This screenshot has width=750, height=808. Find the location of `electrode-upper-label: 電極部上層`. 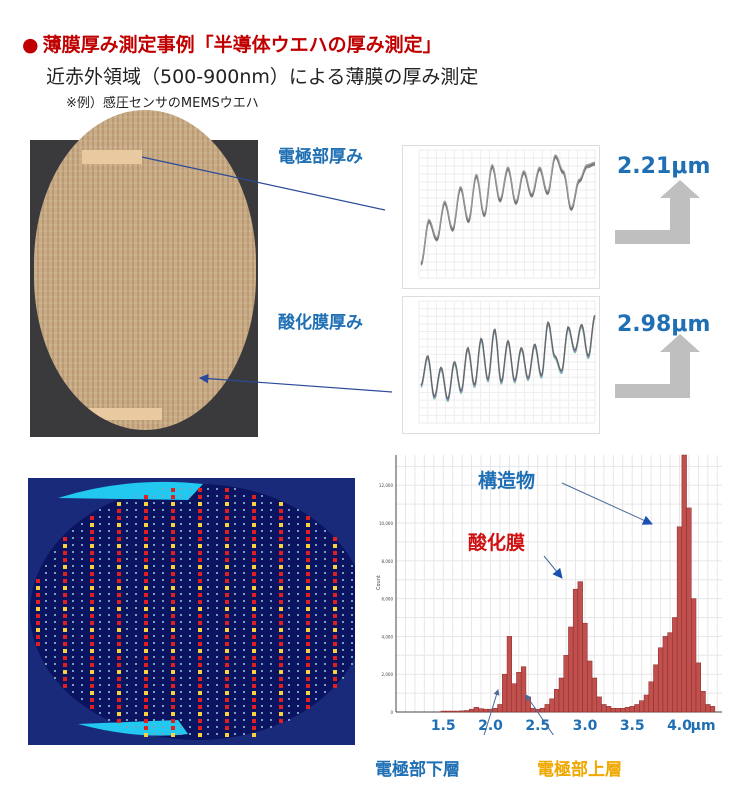

electrode-upper-label: 電極部上層 is located at coordinates (579, 770).